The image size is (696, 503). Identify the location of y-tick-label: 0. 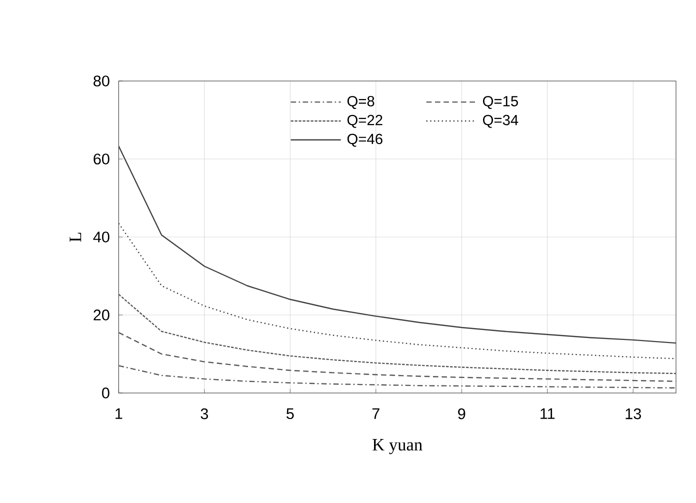
(106, 393).